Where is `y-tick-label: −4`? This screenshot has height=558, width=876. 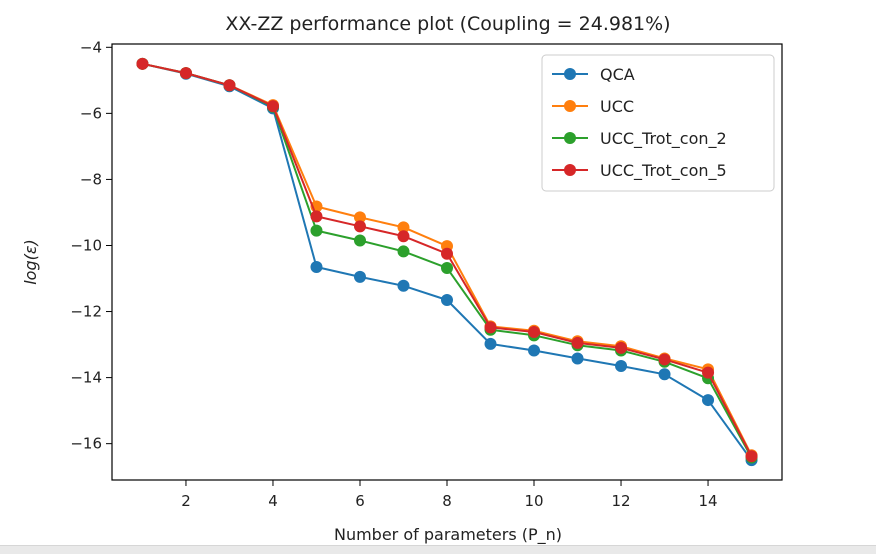 y-tick-label: −4 is located at coordinates (91, 47).